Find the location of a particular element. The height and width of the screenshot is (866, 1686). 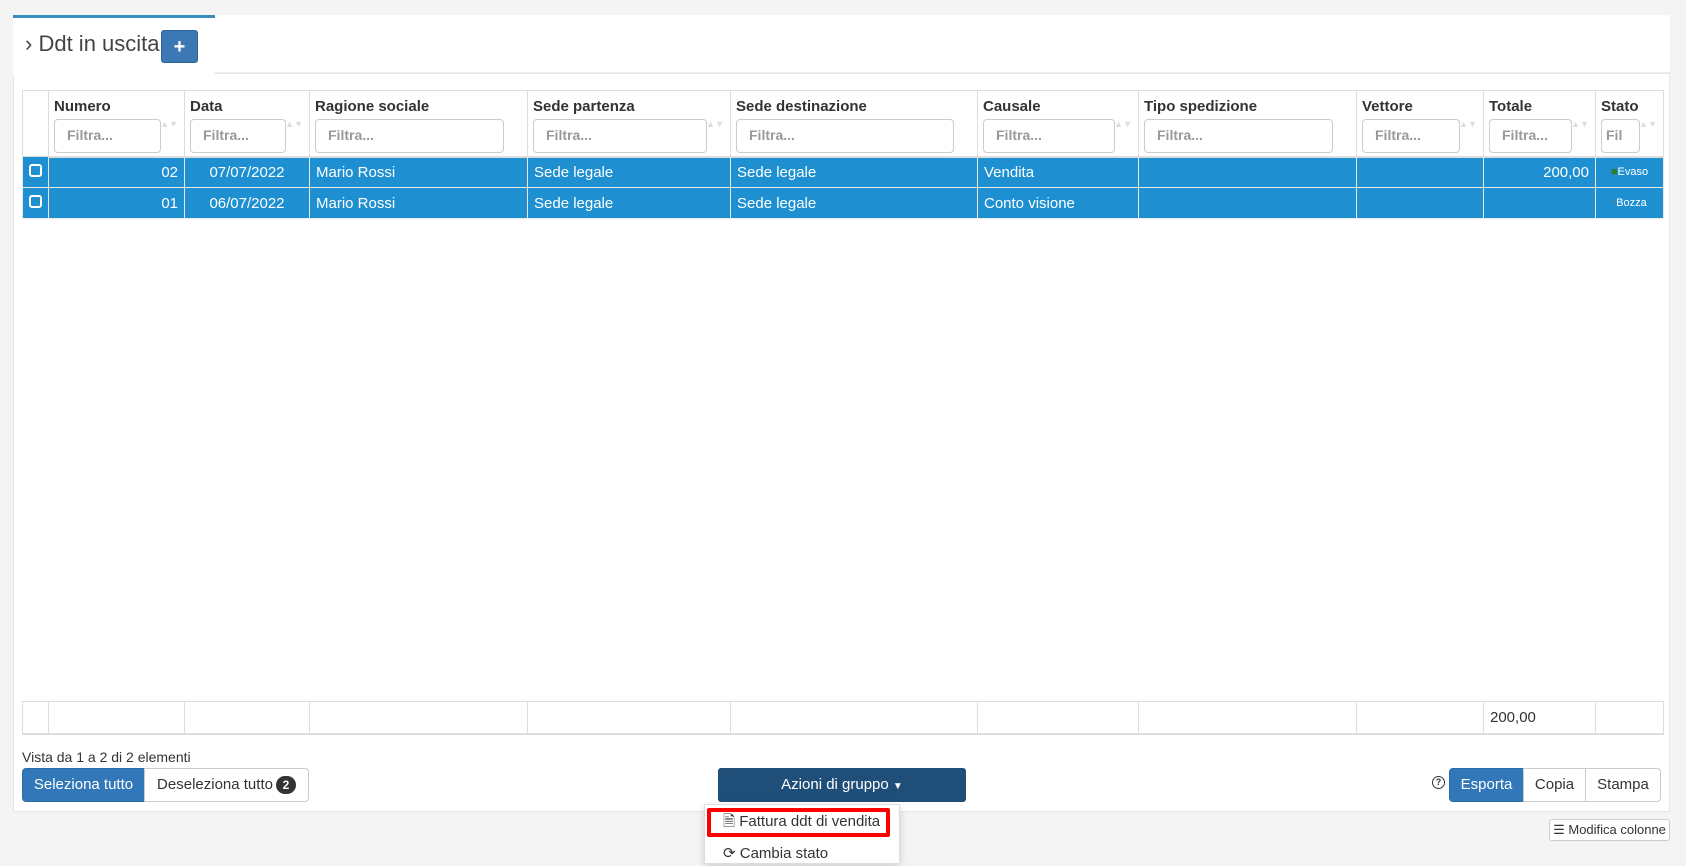

cell-causale: Vendita is located at coordinates (1058, 172).